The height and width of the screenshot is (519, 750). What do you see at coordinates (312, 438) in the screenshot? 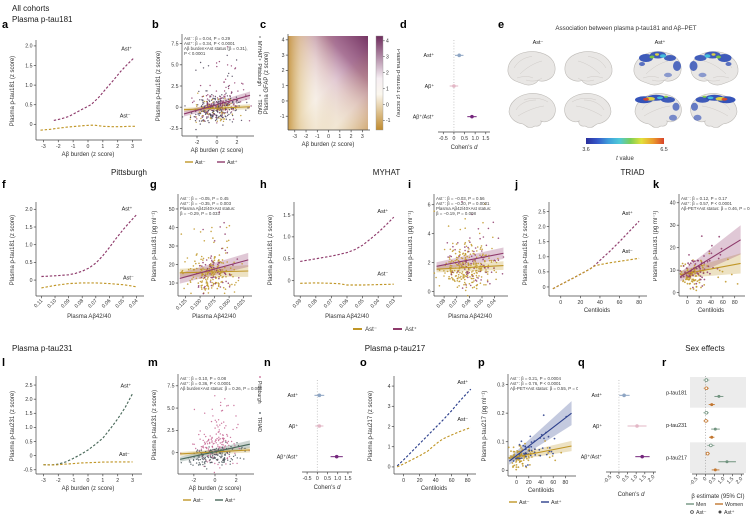
I see `panel-n: n Ast⁺ Aβ⁺ Aβ⁺/Ast⁺ -0.5 0 0.5 1.0 1.5 Cohen's d` at bounding box center [312, 438].